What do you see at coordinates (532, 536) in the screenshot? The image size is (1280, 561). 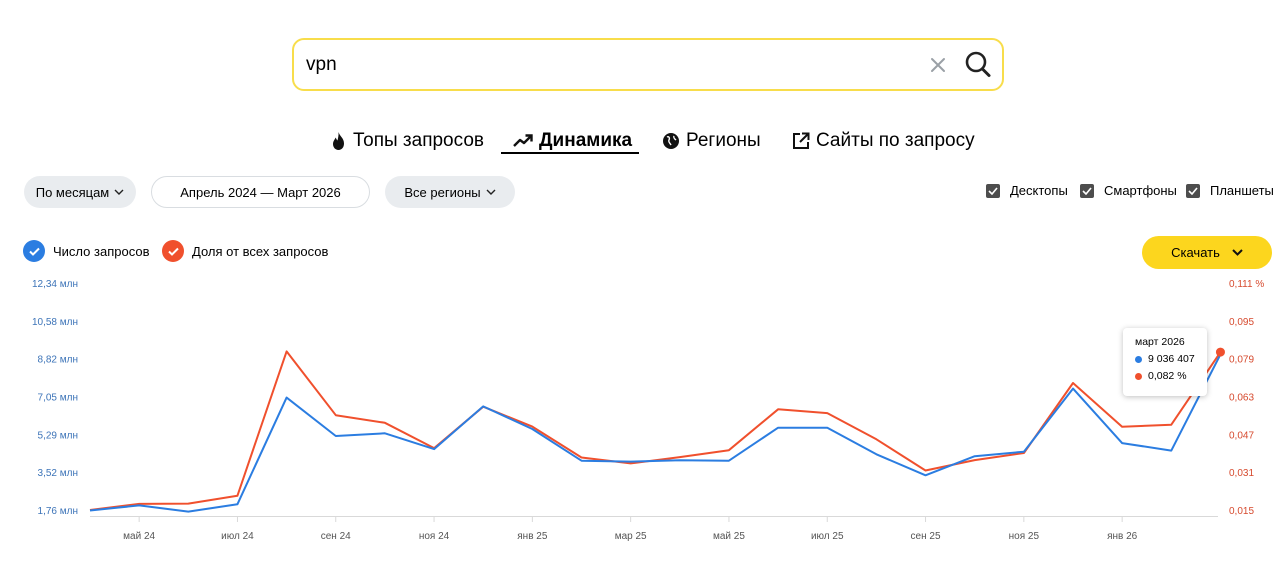 I see `x-tick-label: янв 25` at bounding box center [532, 536].